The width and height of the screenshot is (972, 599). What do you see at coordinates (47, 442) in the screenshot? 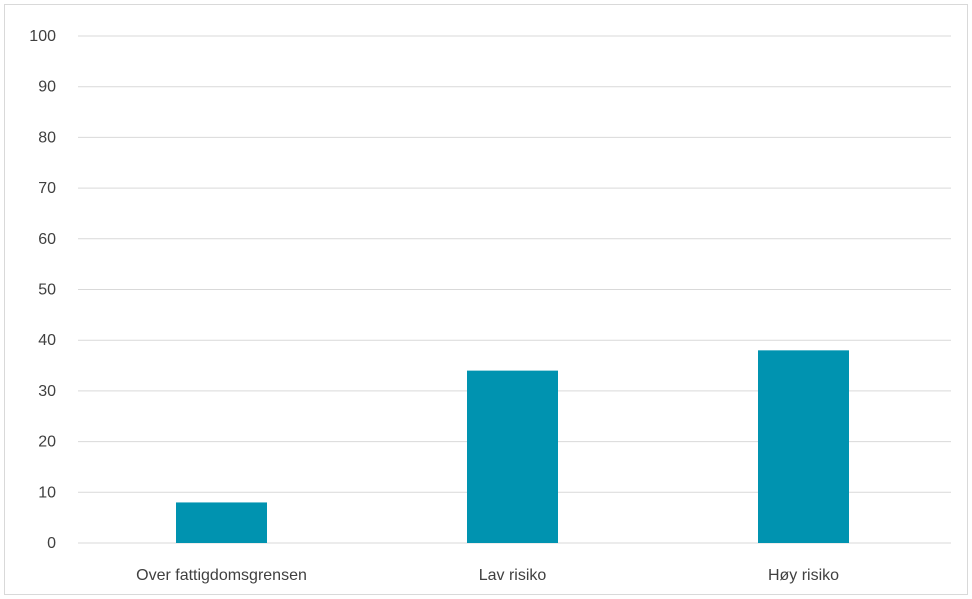
I see `y-tick-label: 20` at bounding box center [47, 442].